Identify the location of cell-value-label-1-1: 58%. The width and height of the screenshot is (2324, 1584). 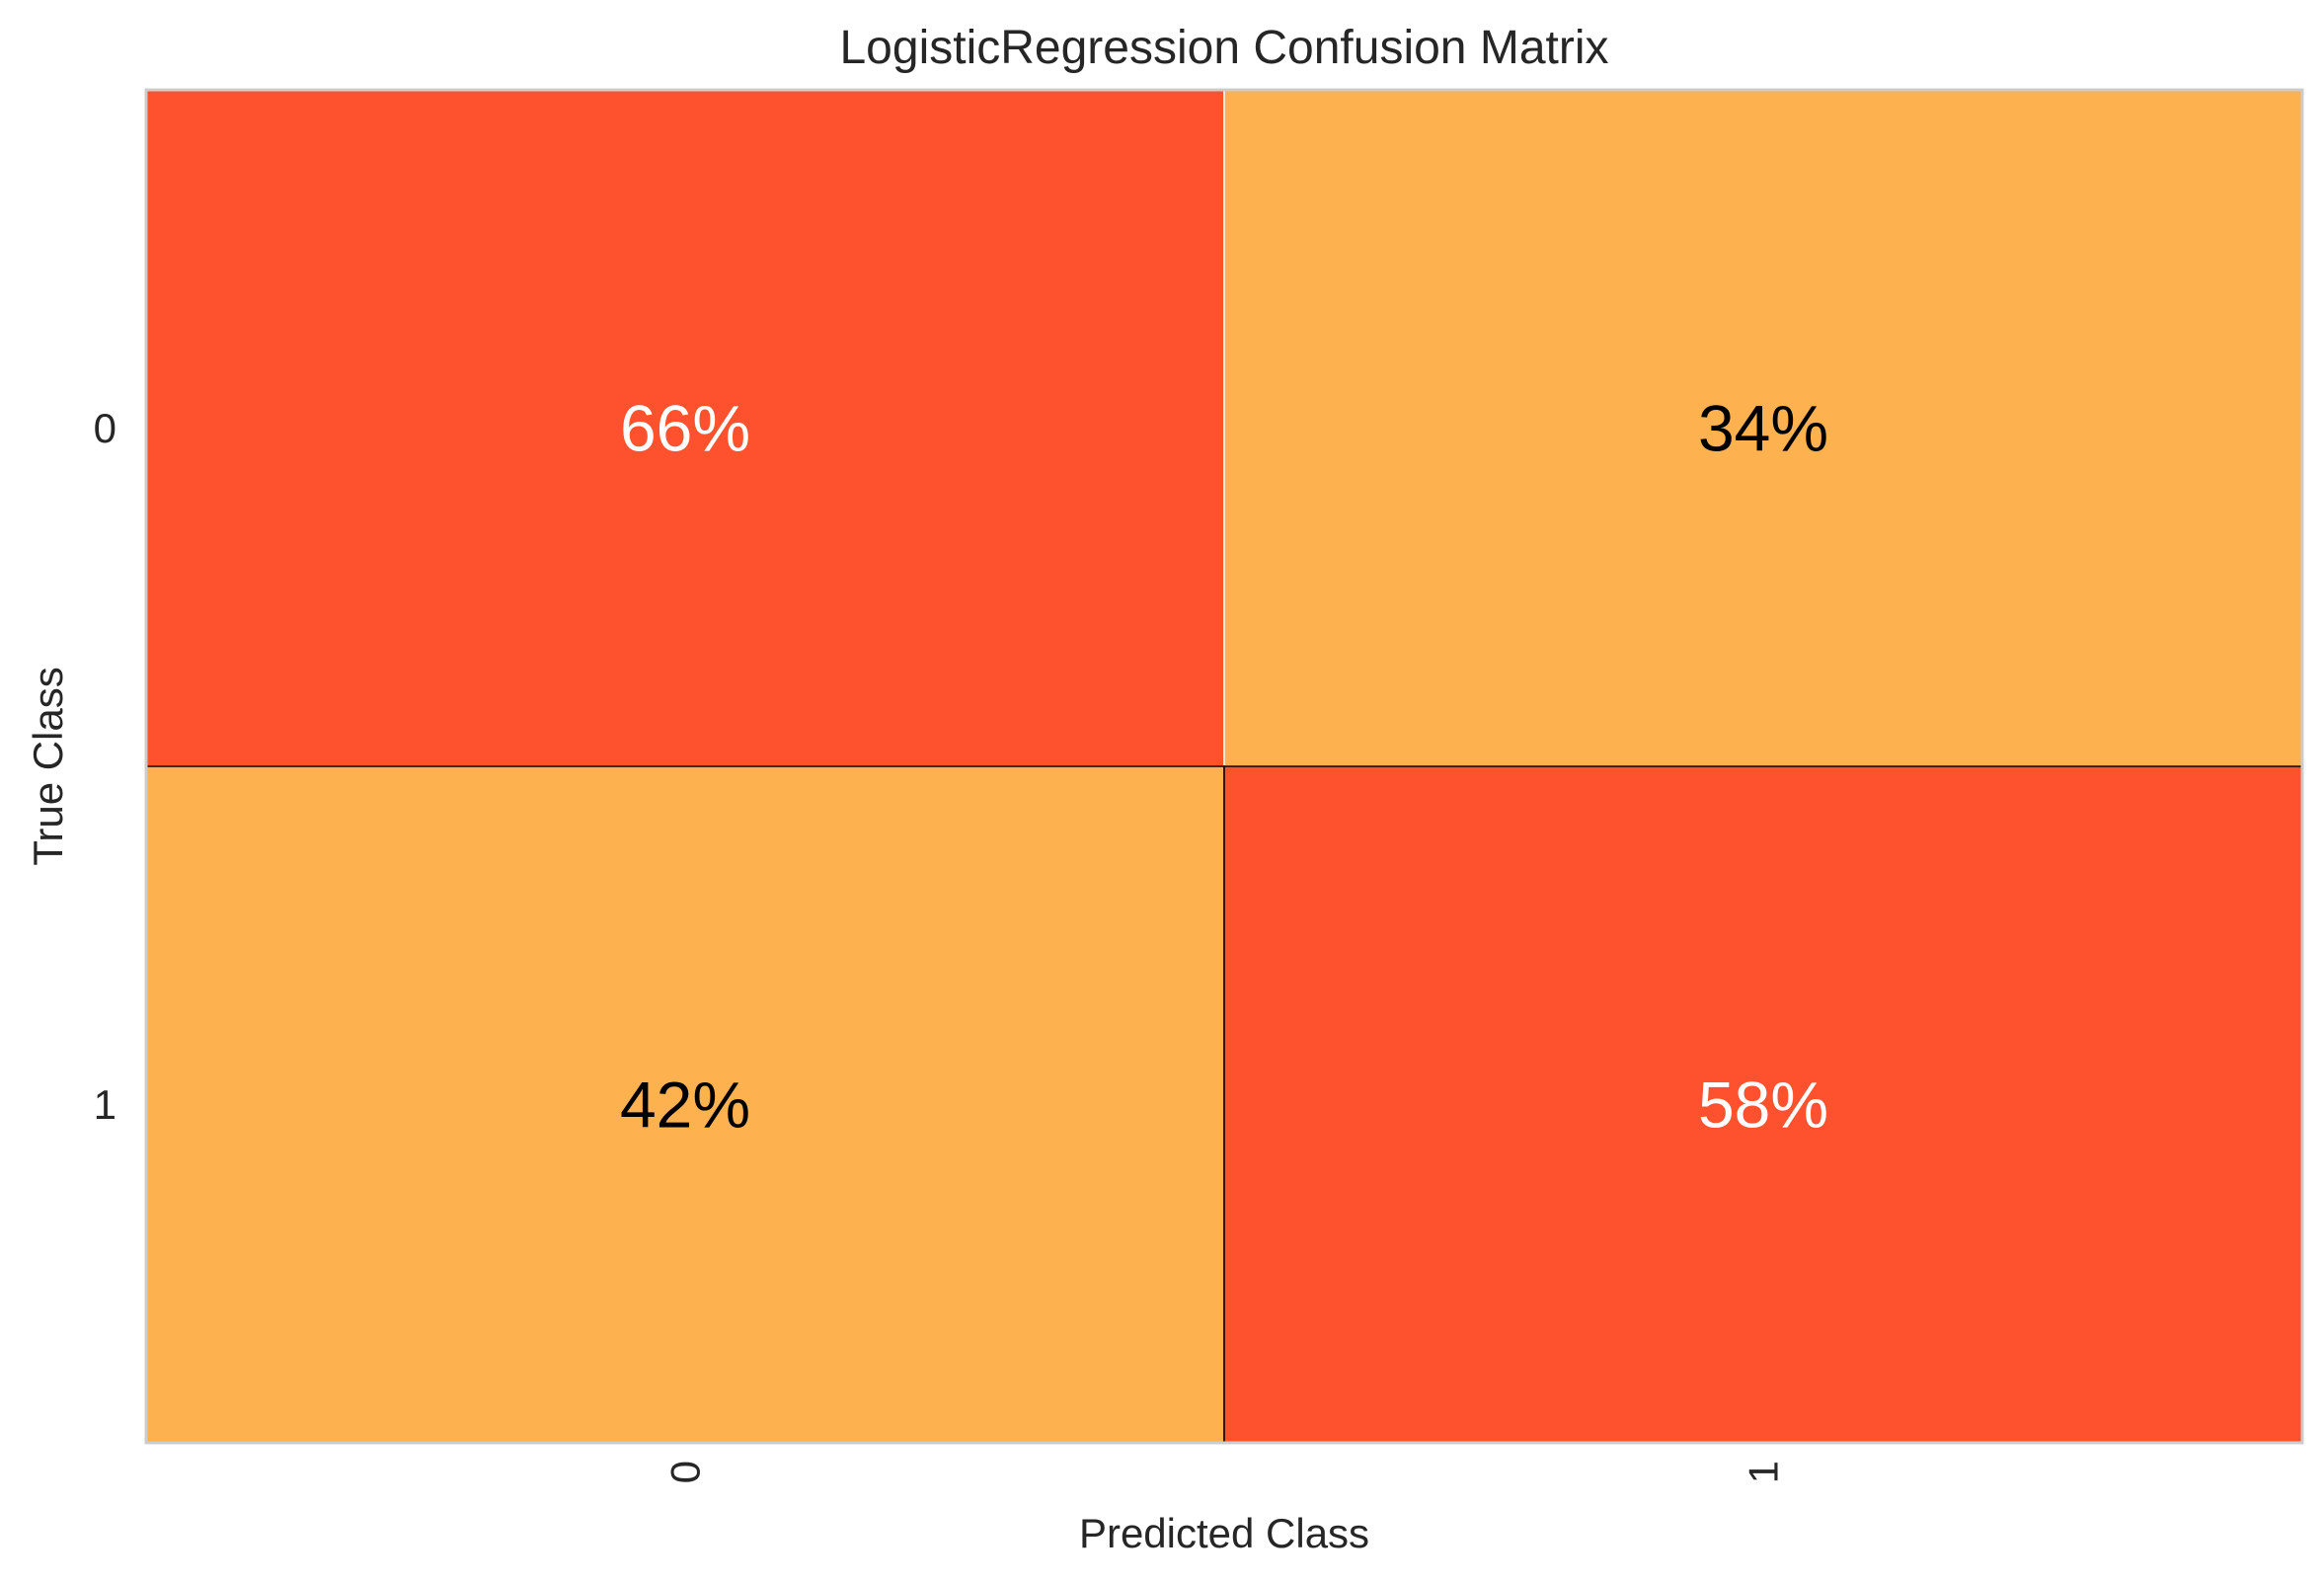
(1763, 1105).